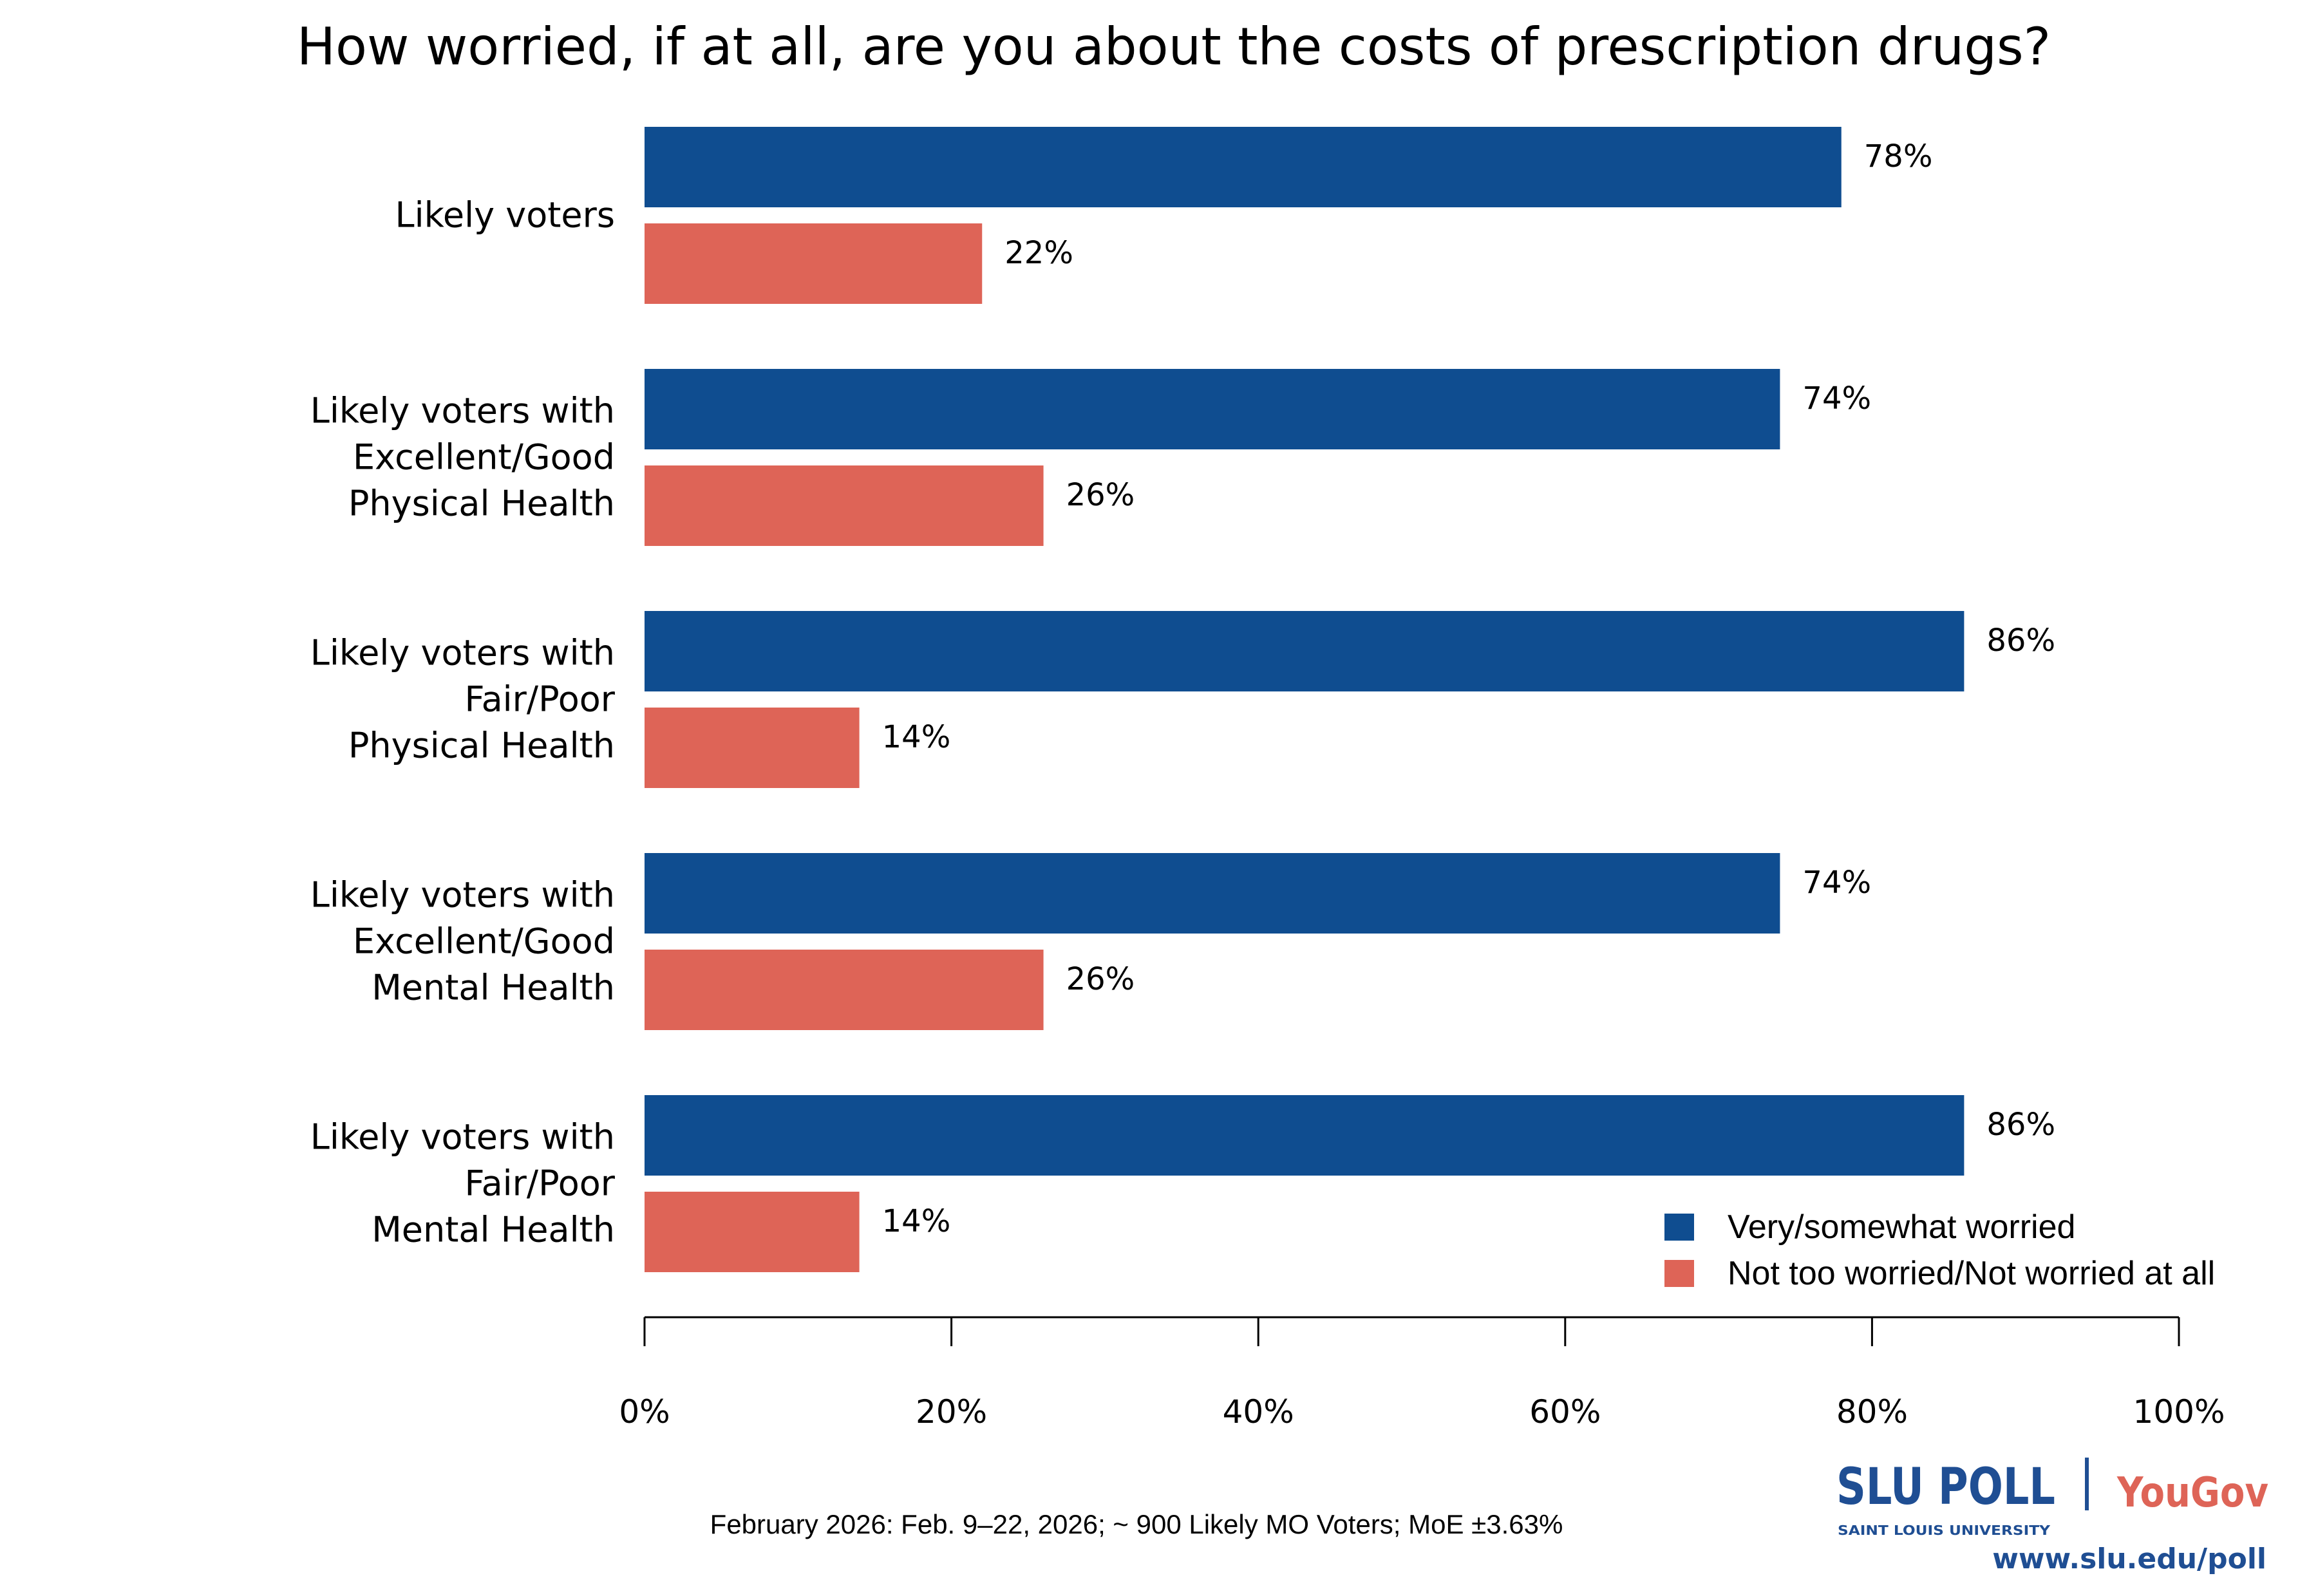 Image resolution: width=2318 pixels, height=1596 pixels. Describe the element at coordinates (2129, 1559) in the screenshot. I see `poll-url: www.slu.edu/poll` at that location.